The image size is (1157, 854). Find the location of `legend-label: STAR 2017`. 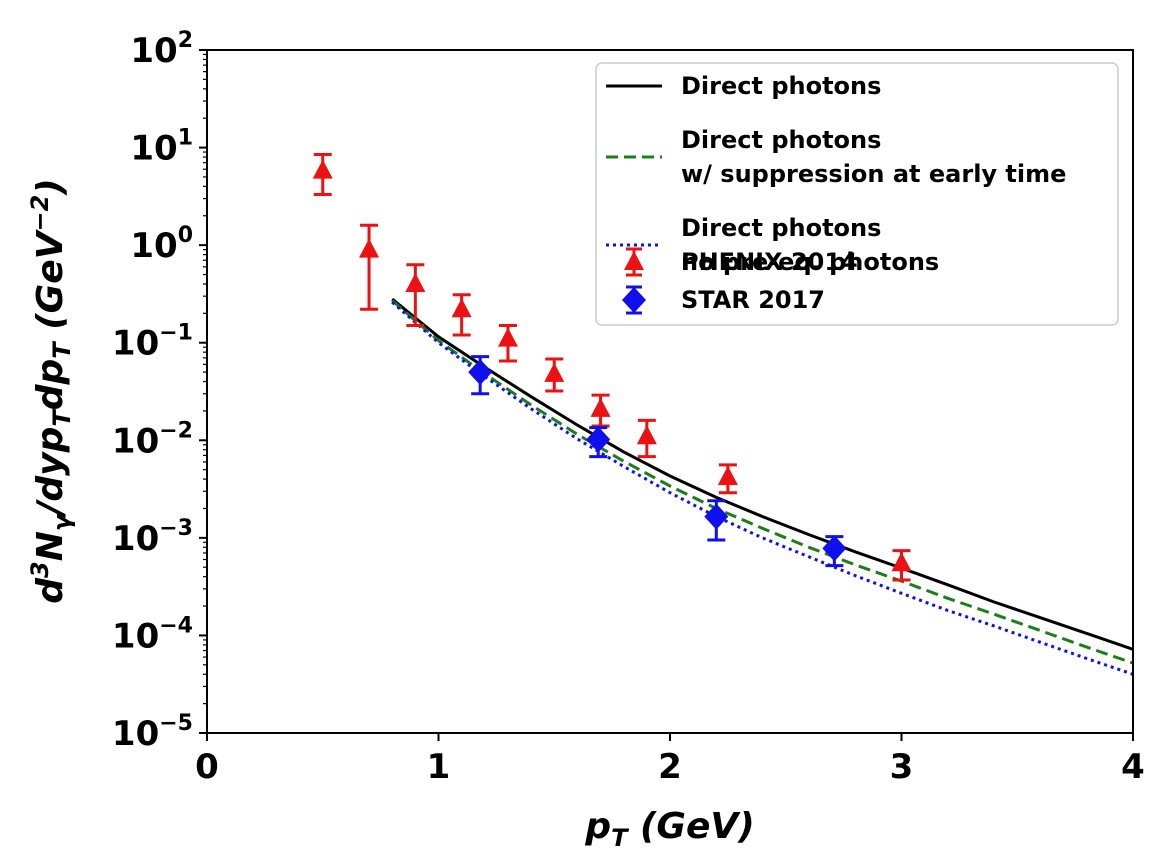

legend-label: STAR 2017 is located at coordinates (753, 300).